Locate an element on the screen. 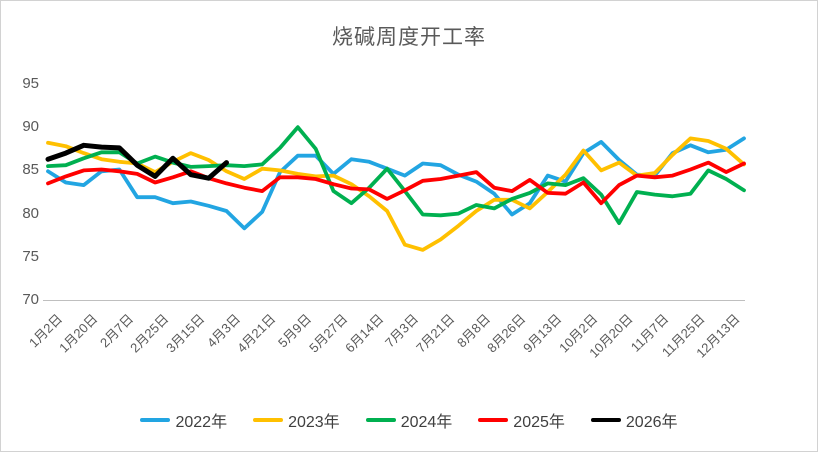 The height and width of the screenshot is (452, 818). legend-label: 2025年 is located at coordinates (539, 422).